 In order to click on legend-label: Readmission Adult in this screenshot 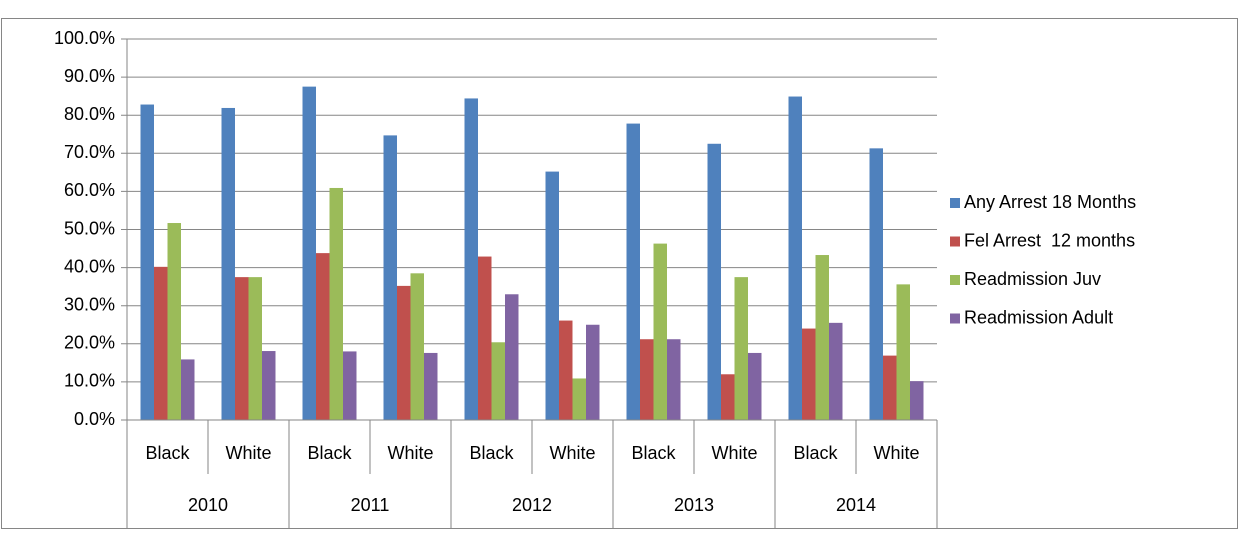, I will do `click(1038, 317)`.